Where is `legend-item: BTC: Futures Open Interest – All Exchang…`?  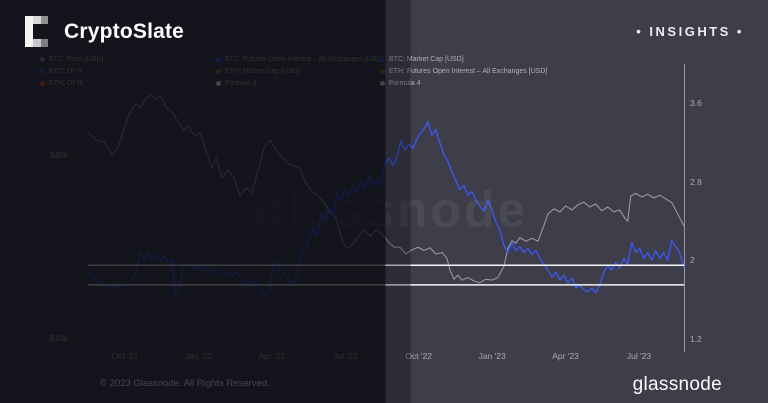 legend-item: BTC: Futures Open Interest – All Exchang… is located at coordinates (299, 59).